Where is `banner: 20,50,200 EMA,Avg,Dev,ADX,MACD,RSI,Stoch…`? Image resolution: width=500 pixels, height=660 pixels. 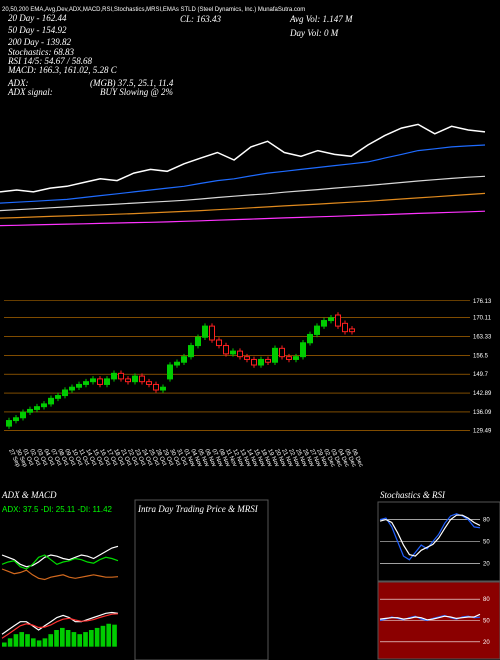
banner: 20,50,200 EMA,Avg,Dev,ADX,MACD,RSI,Stoch… is located at coordinates (153, 10).